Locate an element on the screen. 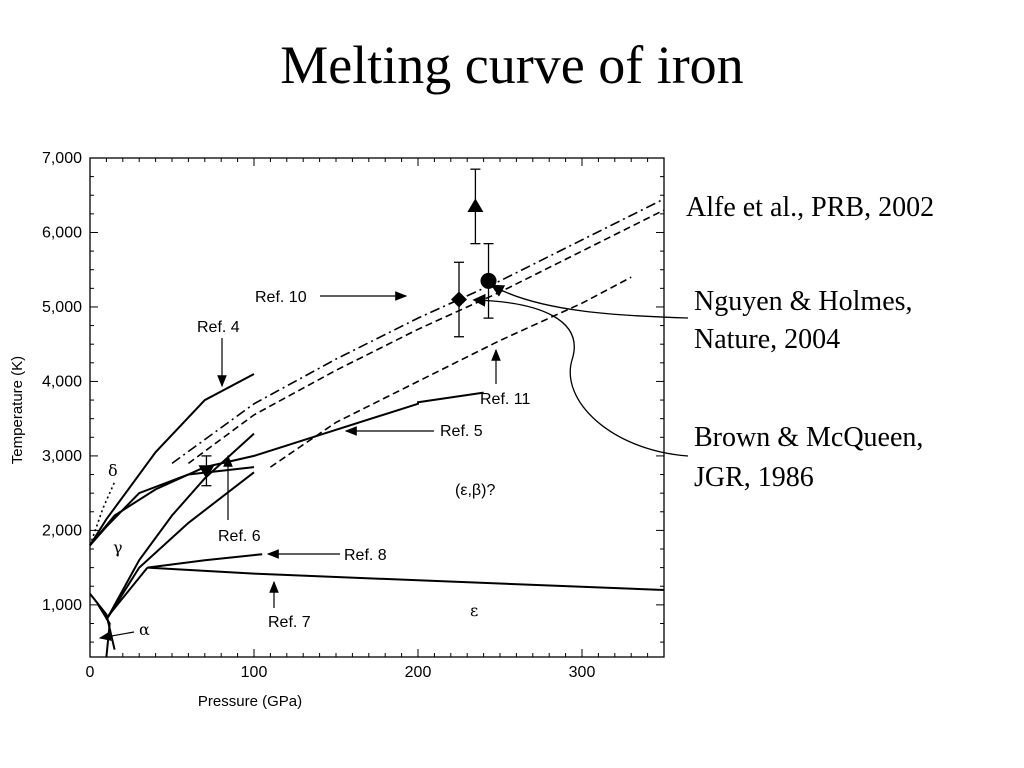  annotation-ref-5: Ref. 5 is located at coordinates (461, 431).